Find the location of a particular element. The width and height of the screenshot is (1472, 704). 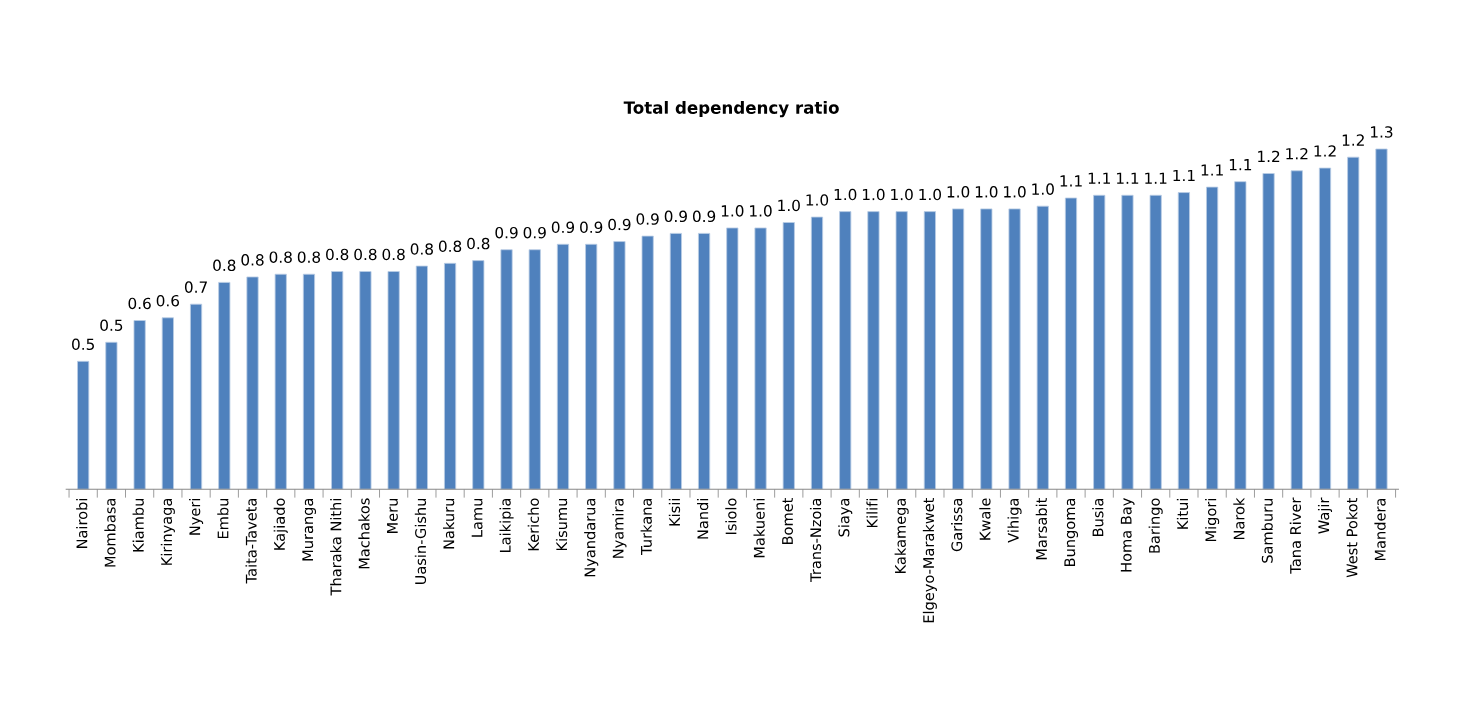

x-tick-label: Elgeyo-Marakwet is located at coordinates (929, 560).